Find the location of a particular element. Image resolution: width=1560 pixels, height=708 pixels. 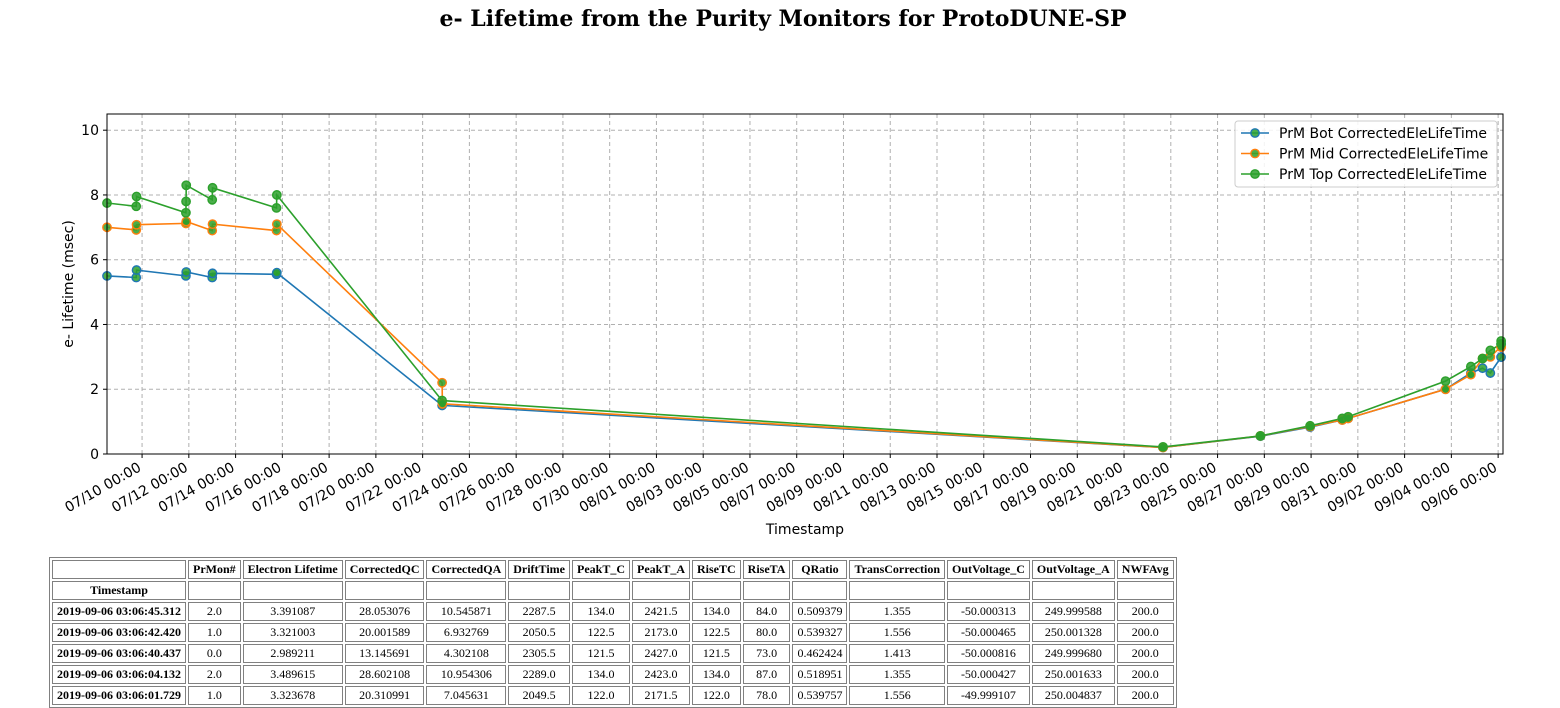

legend-label: PrM Mid CorrectedEleLifeTime is located at coordinates (1383, 155).